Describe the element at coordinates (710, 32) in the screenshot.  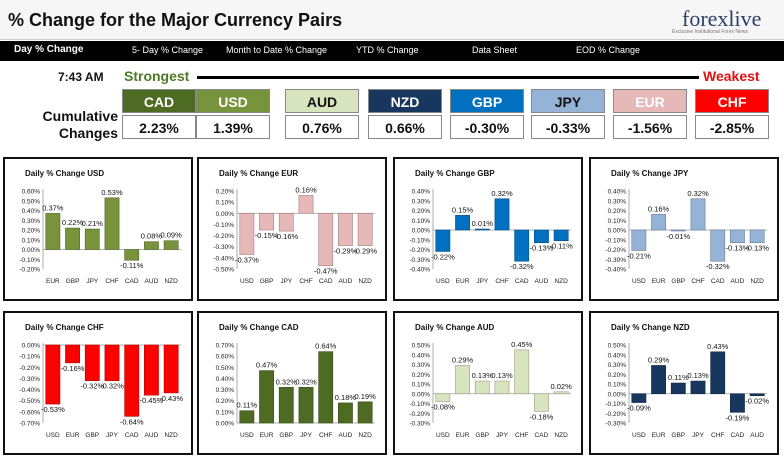
I see `logo-tagline: Exclusive Institutional Forex News` at that location.